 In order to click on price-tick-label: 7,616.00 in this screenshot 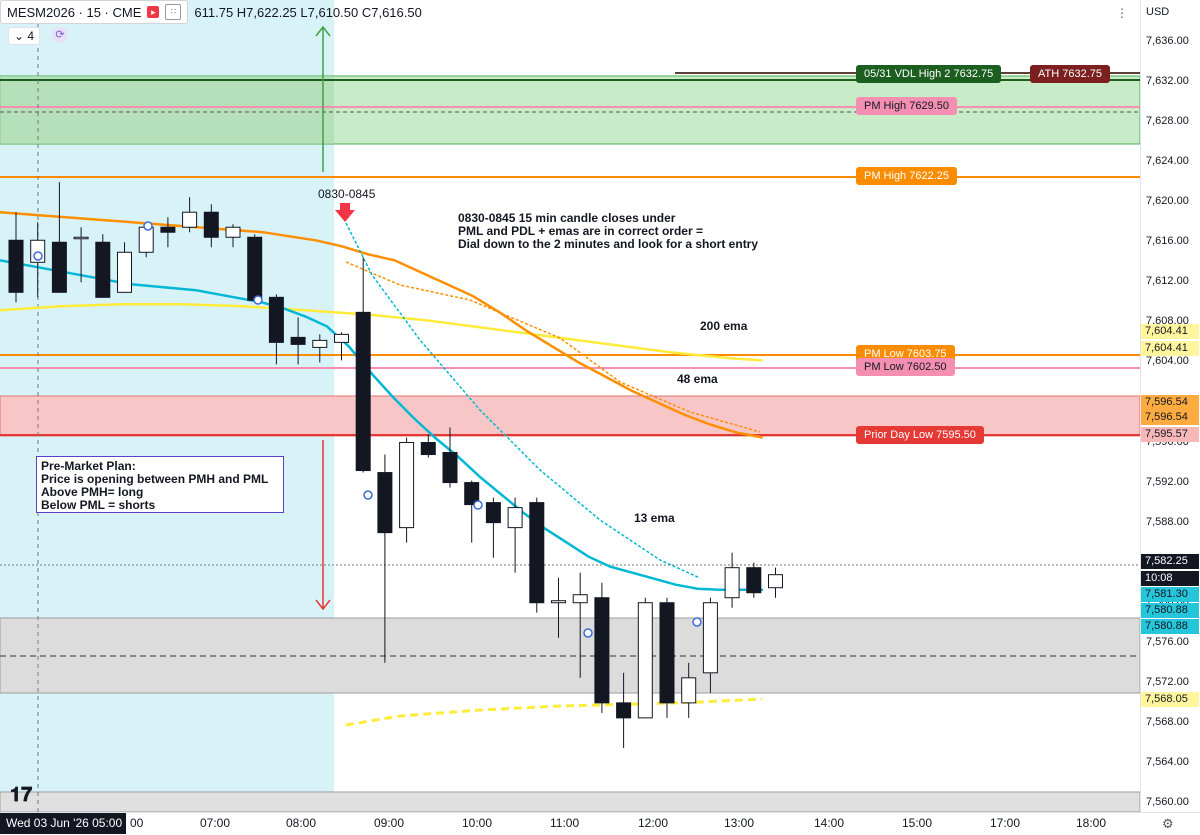, I will do `click(1167, 241)`.